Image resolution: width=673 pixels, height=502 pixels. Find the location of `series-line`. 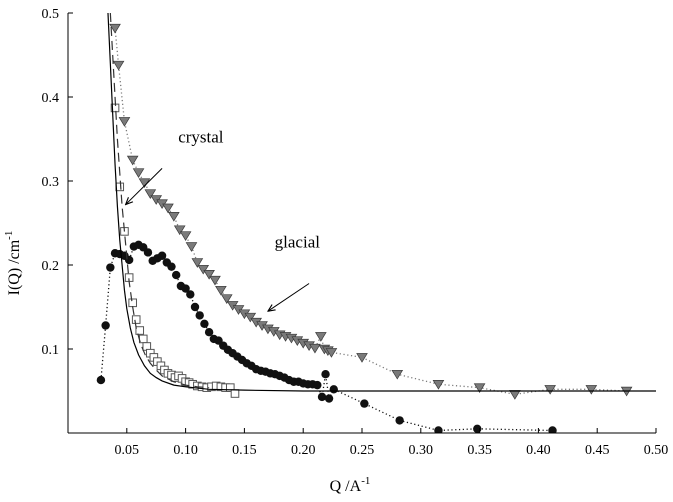

series-line is located at coordinates (159, 201).